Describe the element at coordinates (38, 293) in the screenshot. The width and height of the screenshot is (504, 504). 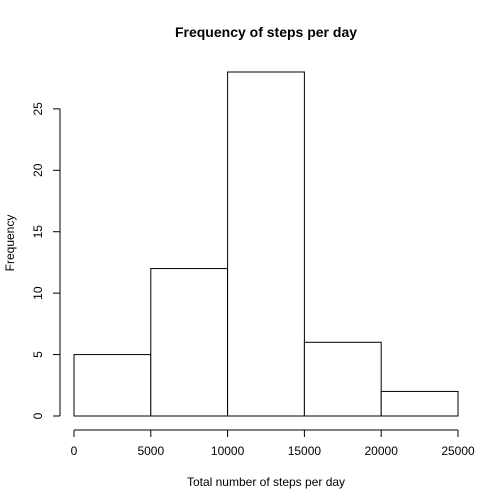
I see `y-tick-label: 10` at that location.